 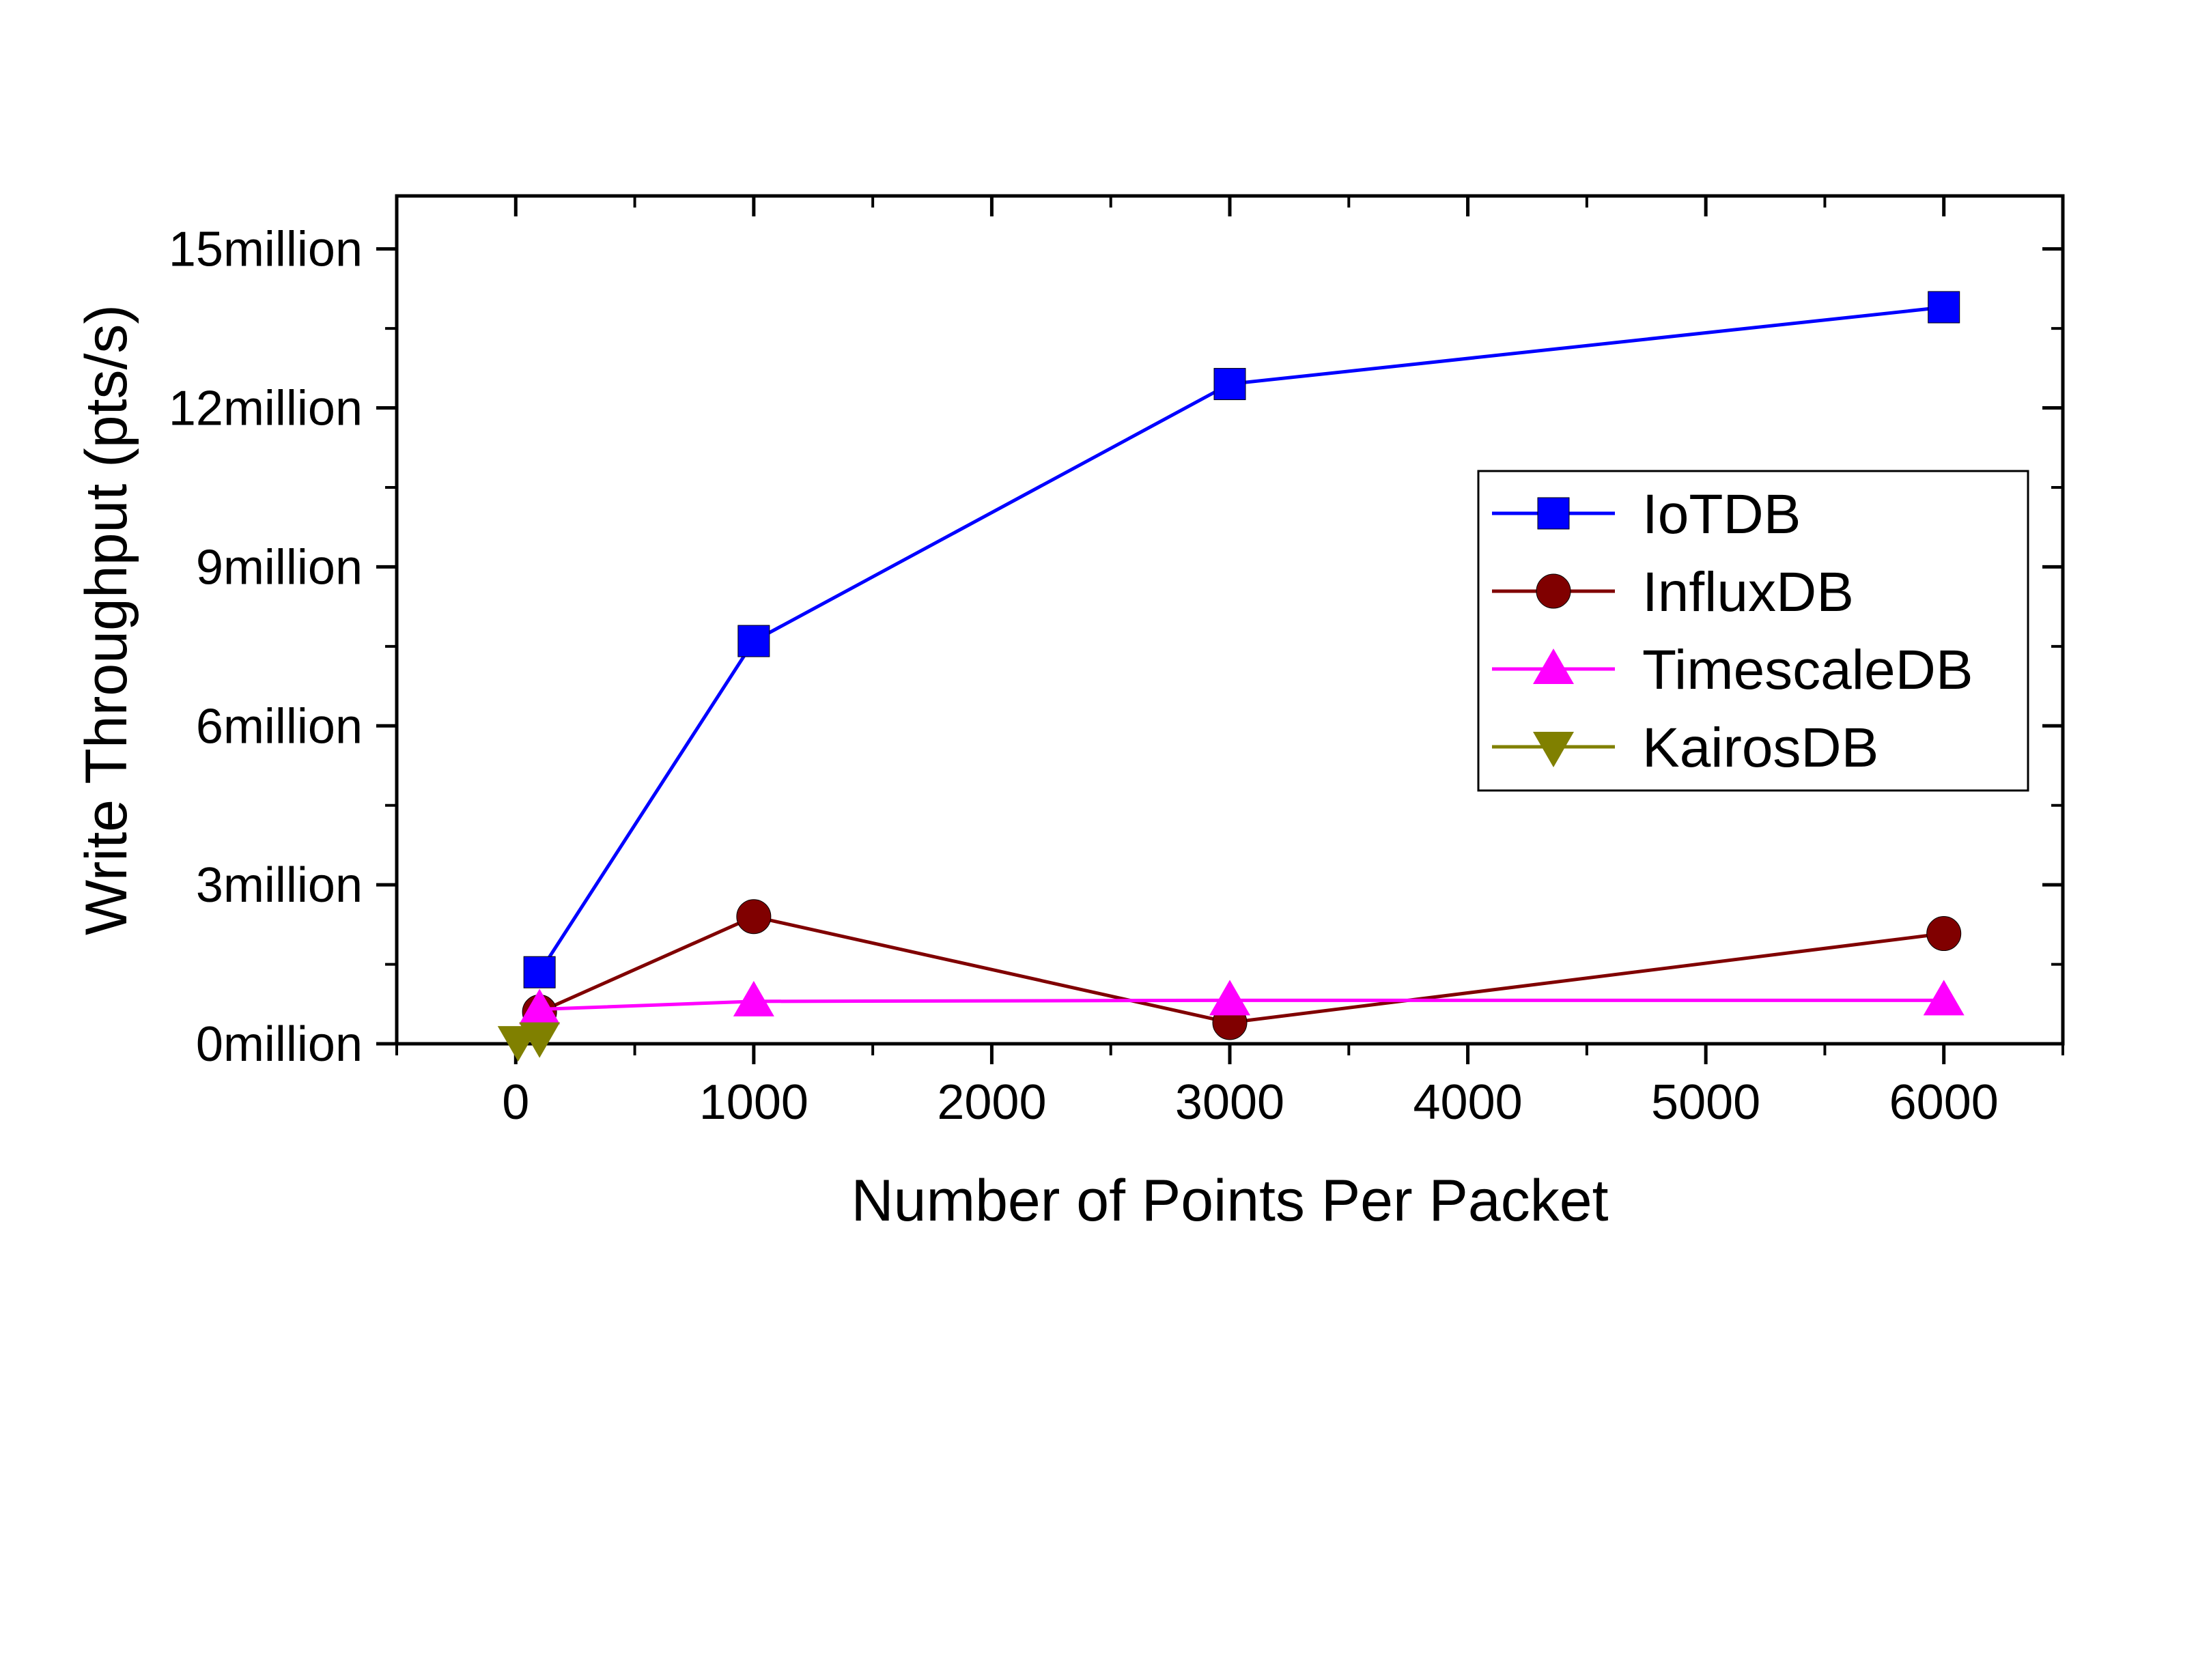 What do you see at coordinates (1553, 513) in the screenshot?
I see `legend-marker-iotdb` at bounding box center [1553, 513].